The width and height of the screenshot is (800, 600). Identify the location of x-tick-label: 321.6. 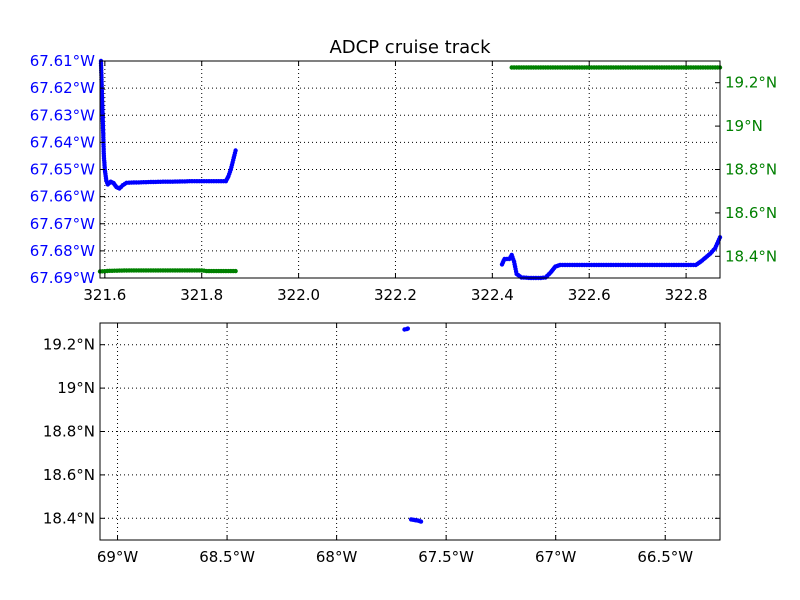
(104, 295).